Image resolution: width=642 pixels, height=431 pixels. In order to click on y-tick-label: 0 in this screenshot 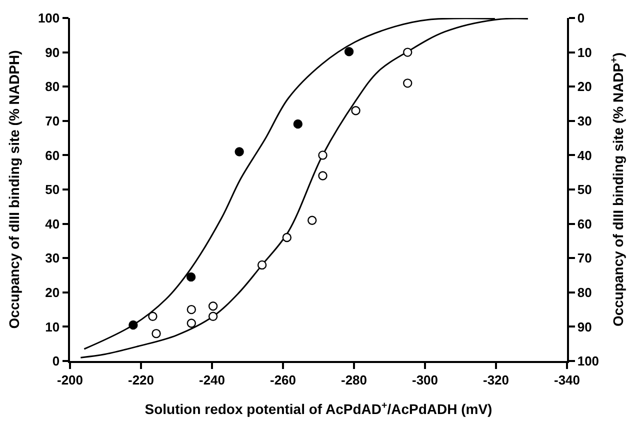, I will do `click(56, 361)`.